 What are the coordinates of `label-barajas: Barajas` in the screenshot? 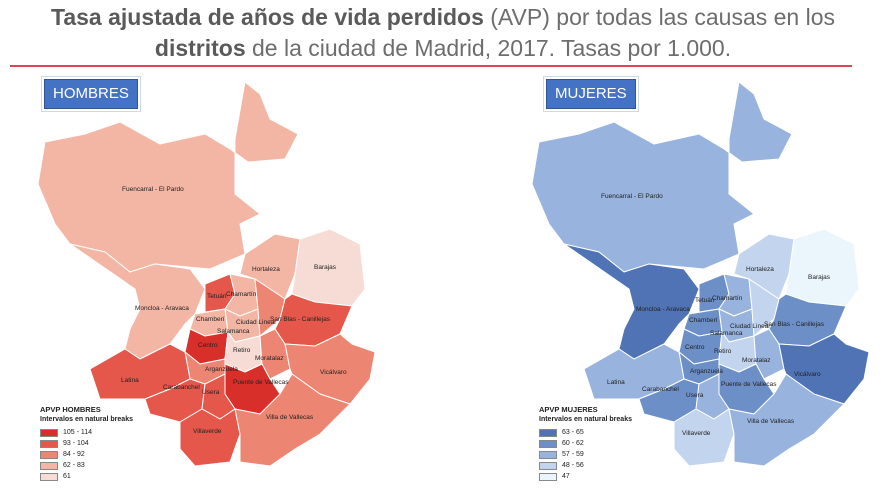 It's located at (819, 277).